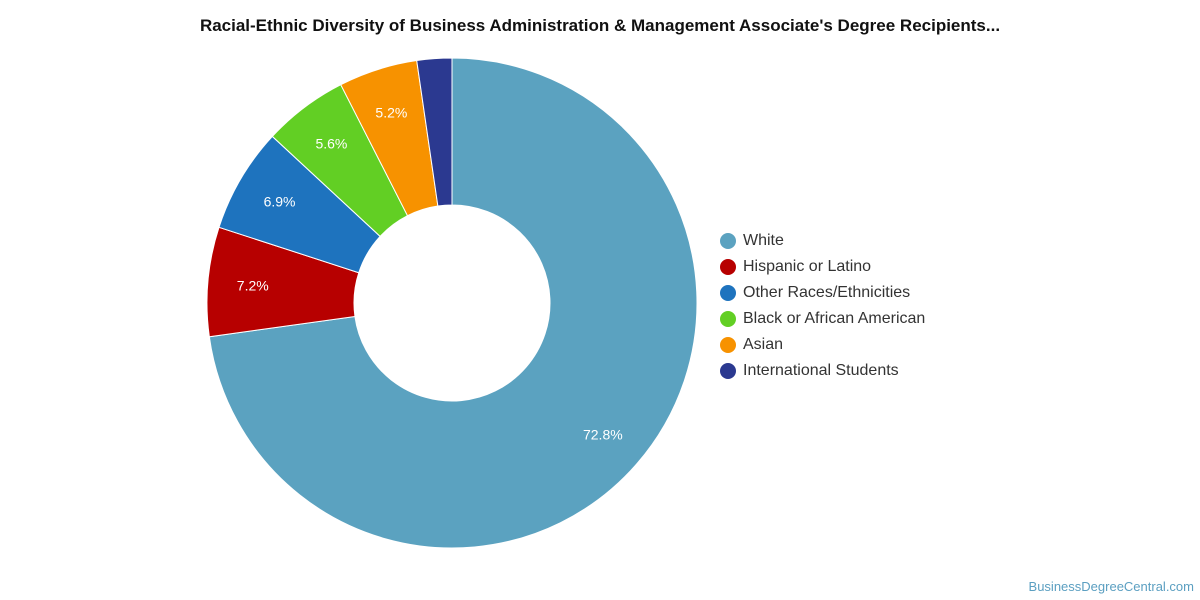 The width and height of the screenshot is (1200, 600). What do you see at coordinates (822, 345) in the screenshot?
I see `legend-item-asian: Asian` at bounding box center [822, 345].